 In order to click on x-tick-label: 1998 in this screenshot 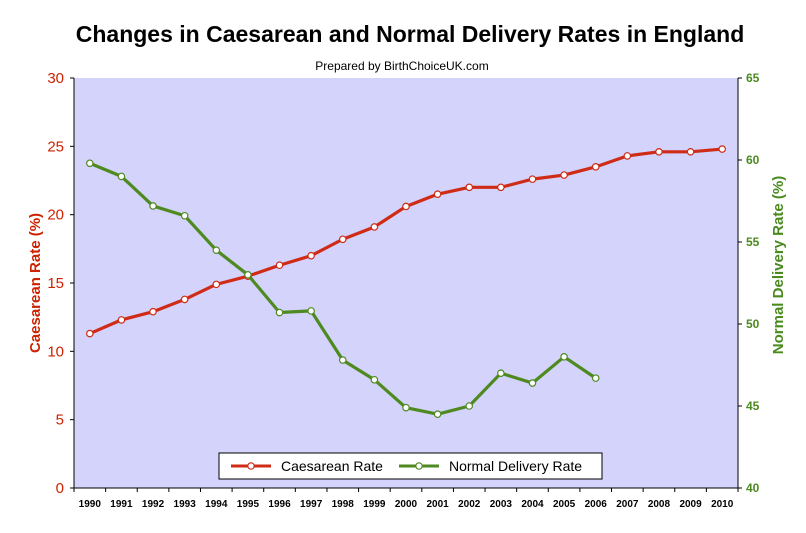, I will do `click(343, 504)`.